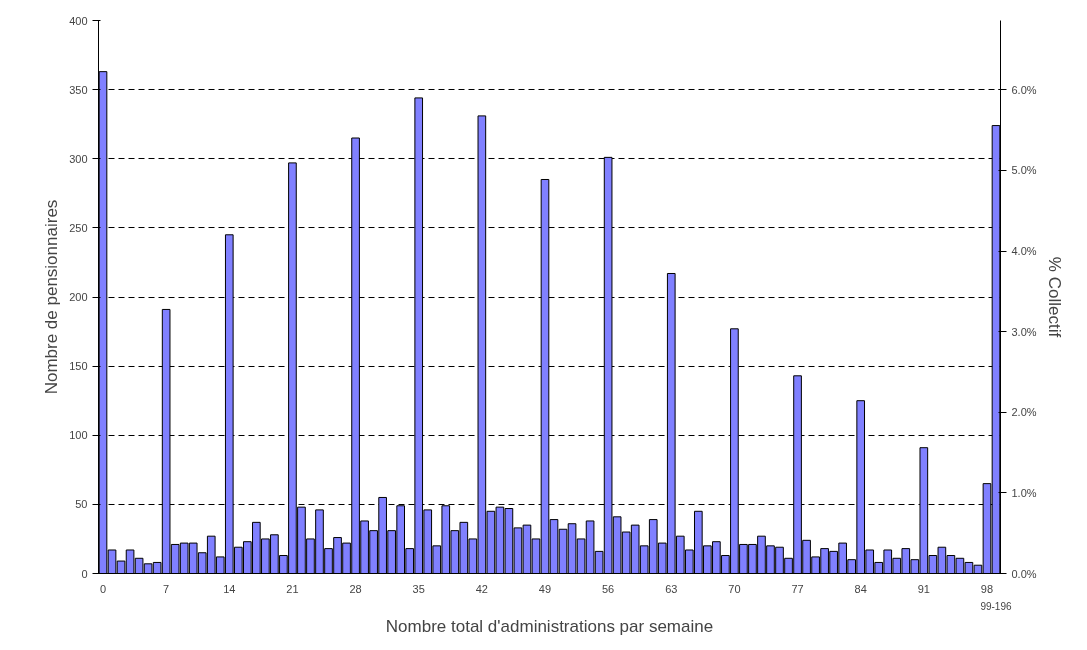  What do you see at coordinates (292, 588) in the screenshot?
I see `x-tick-label: 21` at bounding box center [292, 588].